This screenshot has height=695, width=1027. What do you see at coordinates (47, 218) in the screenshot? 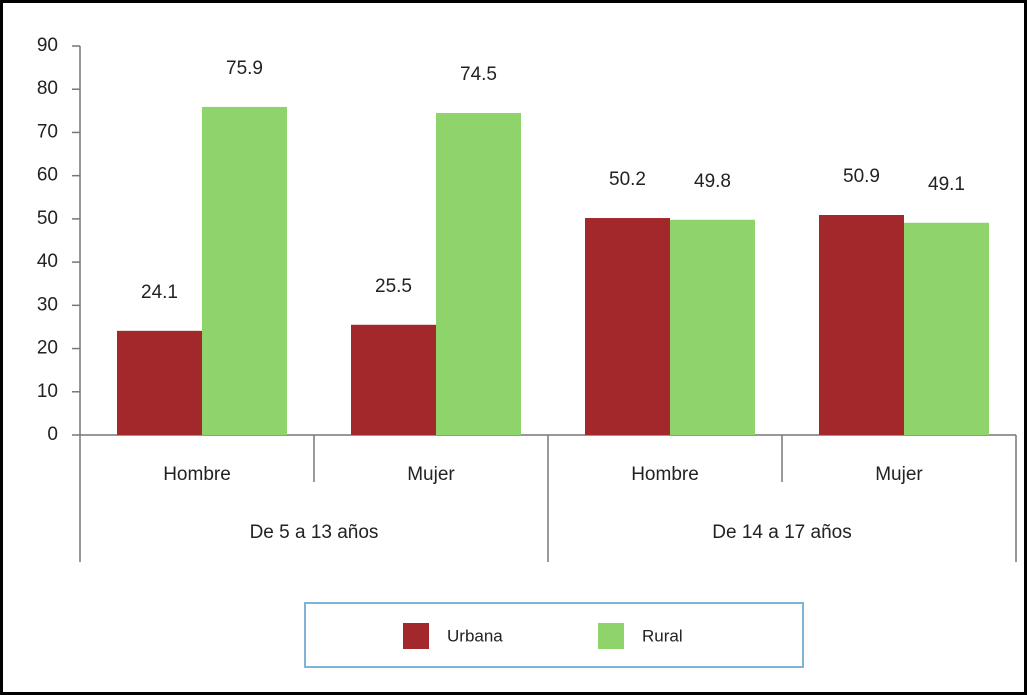
I see `y-tick-label: 50` at bounding box center [47, 218].